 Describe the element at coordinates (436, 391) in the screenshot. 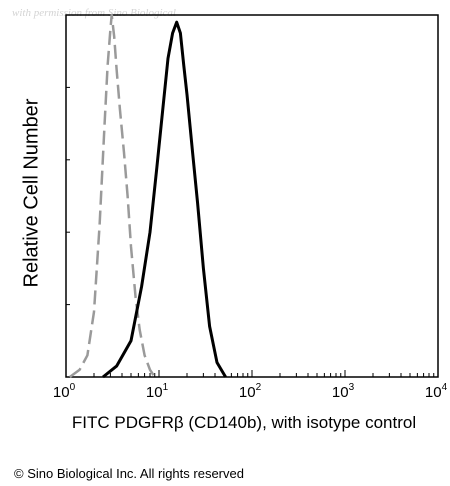

I see `x-tick-label: 10⁴` at that location.